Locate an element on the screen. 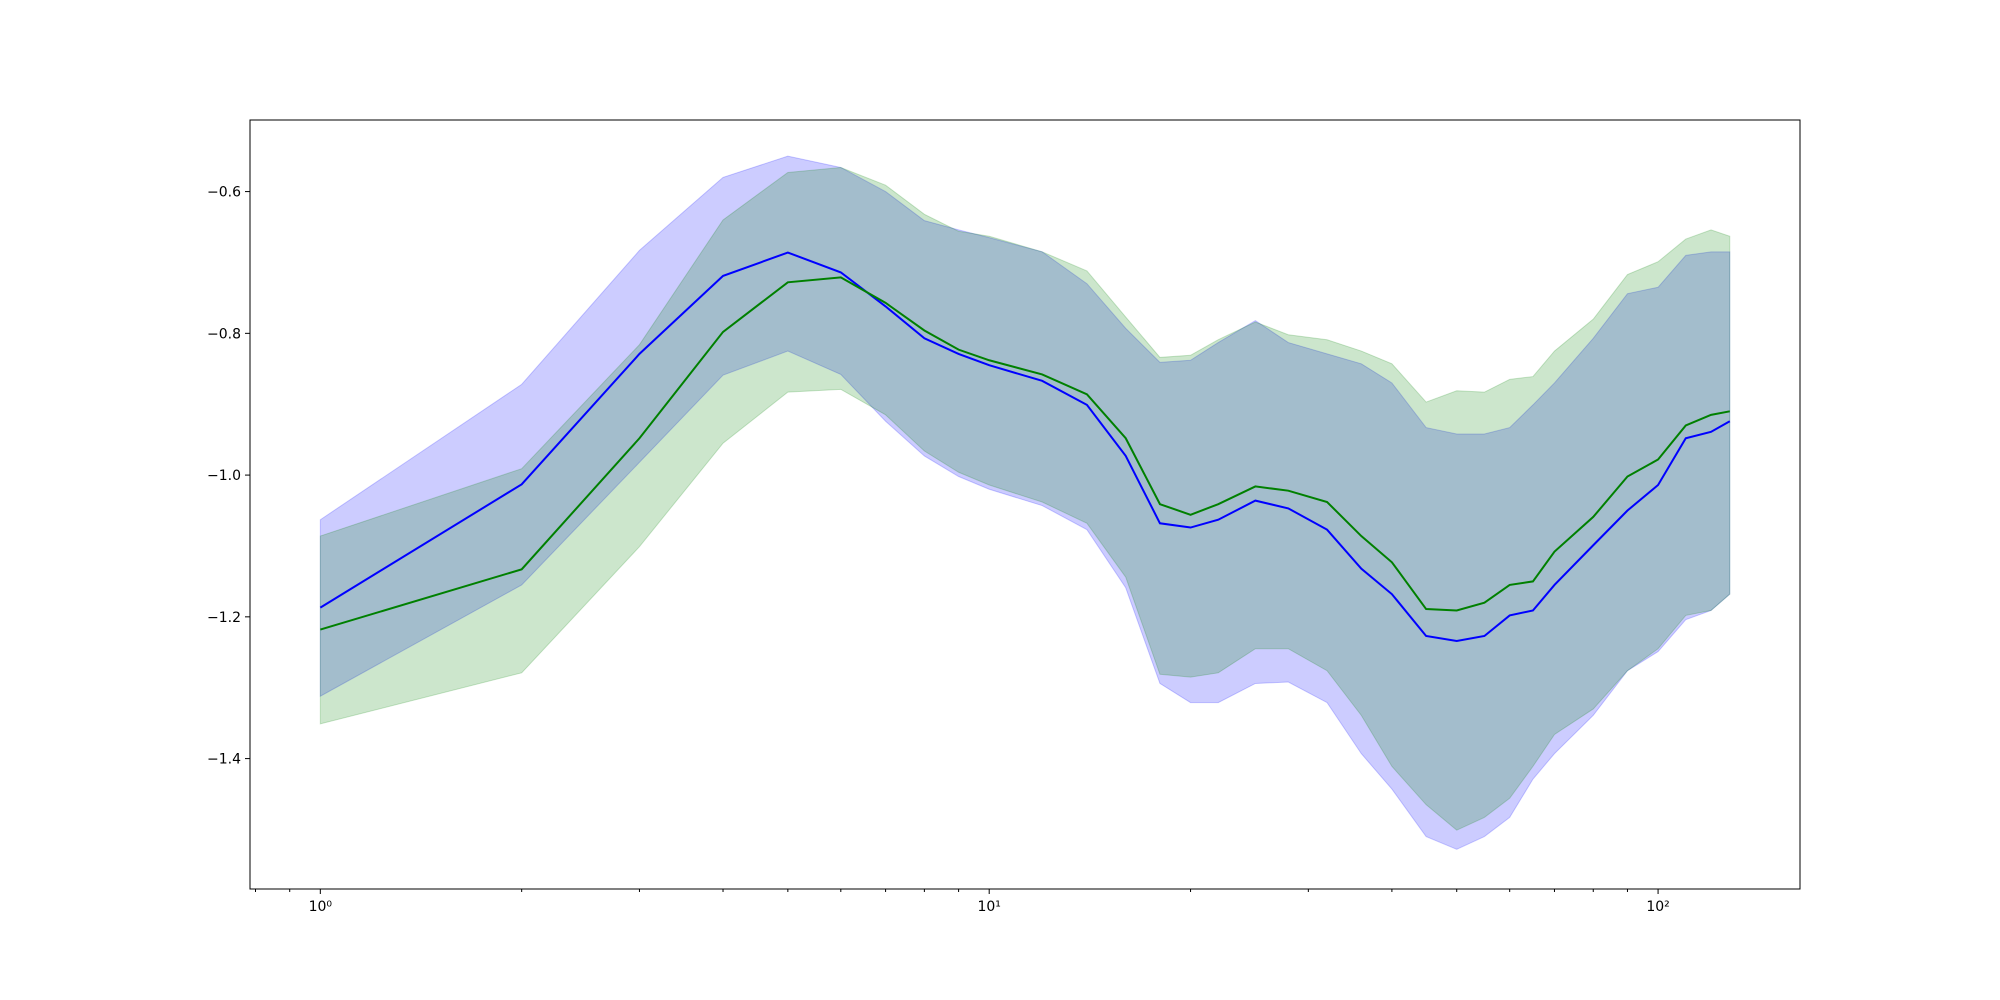  x-tick-label: 10¹ is located at coordinates (988, 907).